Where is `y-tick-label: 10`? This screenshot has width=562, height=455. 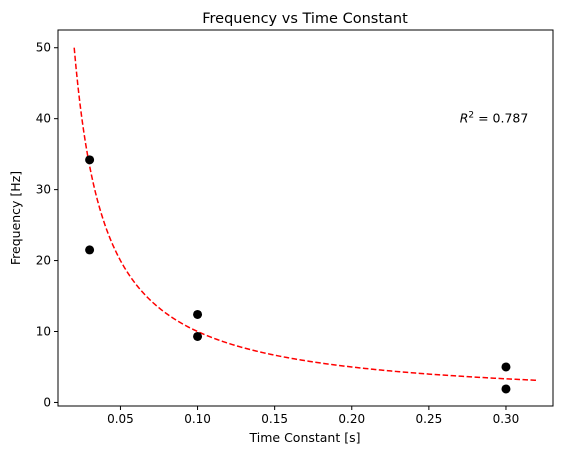 y-tick-label: 10 is located at coordinates (43, 332).